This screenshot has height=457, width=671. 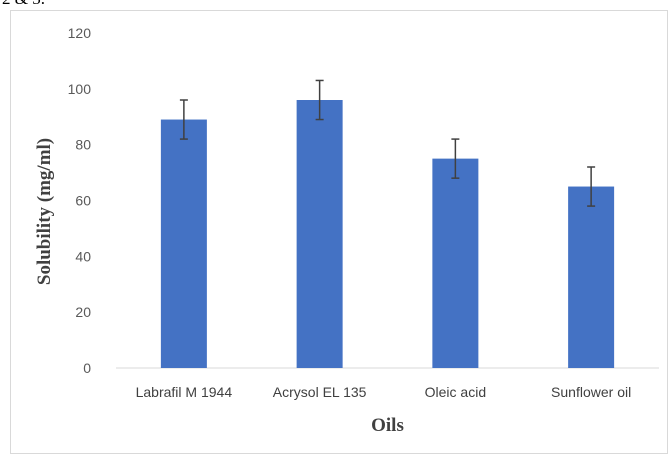 I want to click on y-tick-label: 120, so click(x=80, y=33).